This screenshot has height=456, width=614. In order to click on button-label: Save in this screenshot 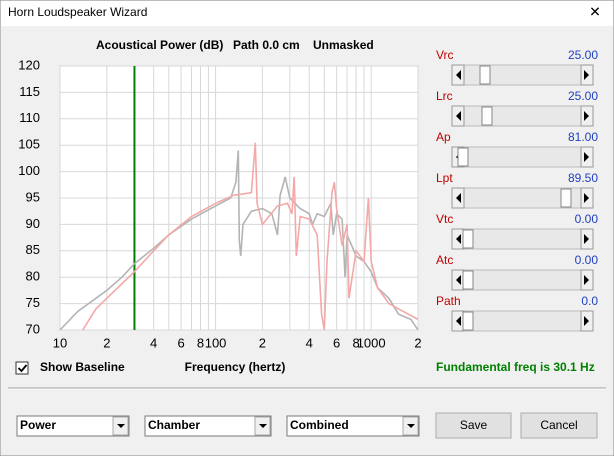, I will do `click(474, 425)`.